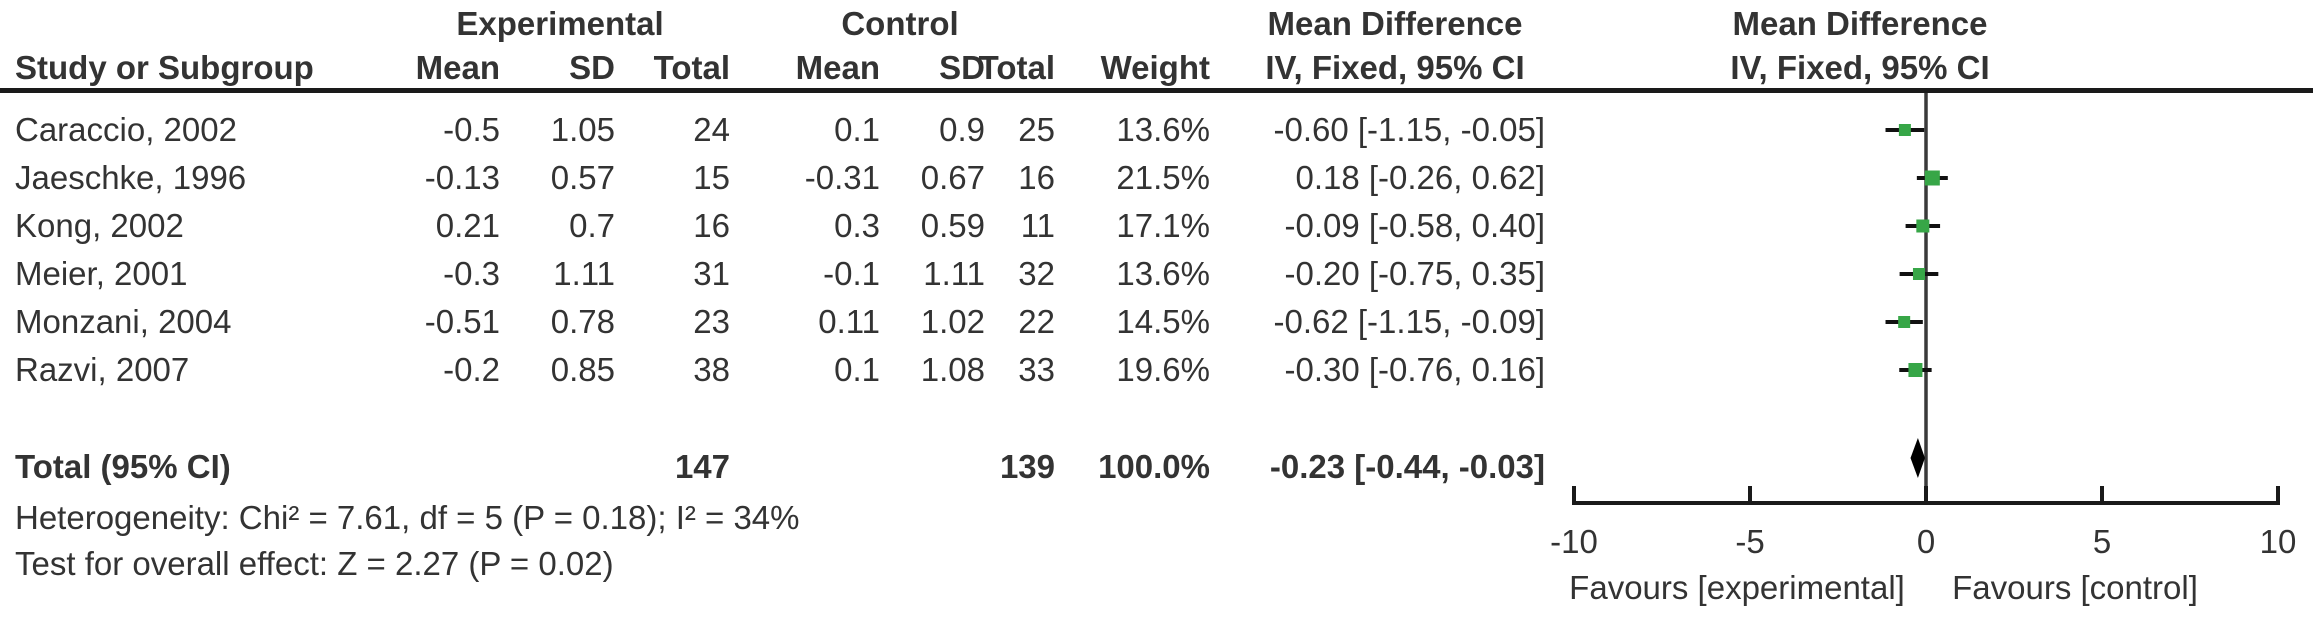 The width and height of the screenshot is (2313, 626). I want to click on favours-experimental-label: Favours [experimental], so click(1737, 587).